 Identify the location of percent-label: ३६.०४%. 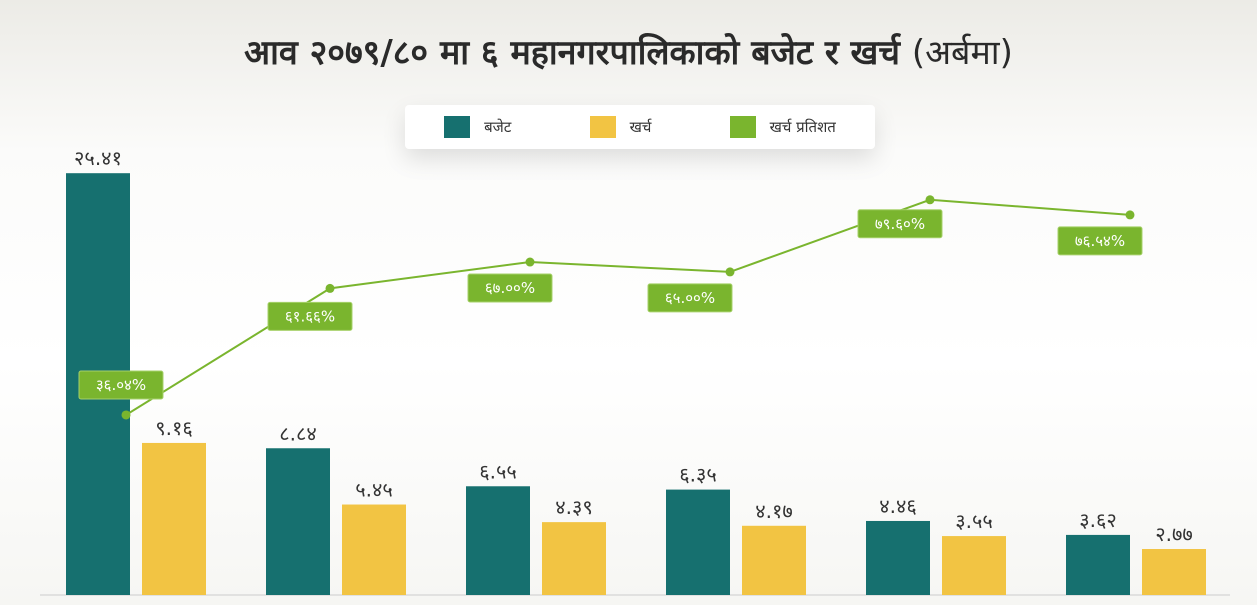
(121, 385).